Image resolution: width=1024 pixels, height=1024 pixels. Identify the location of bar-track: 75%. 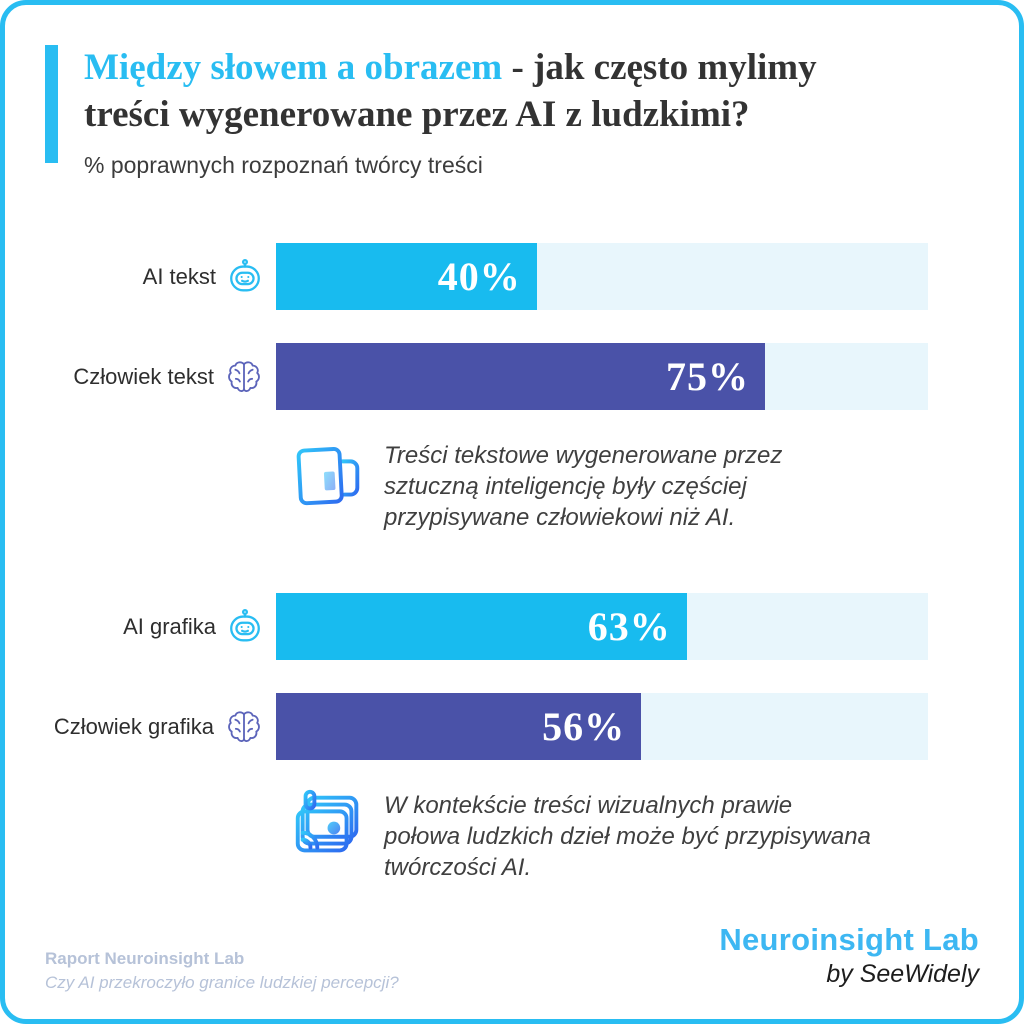
(602, 376).